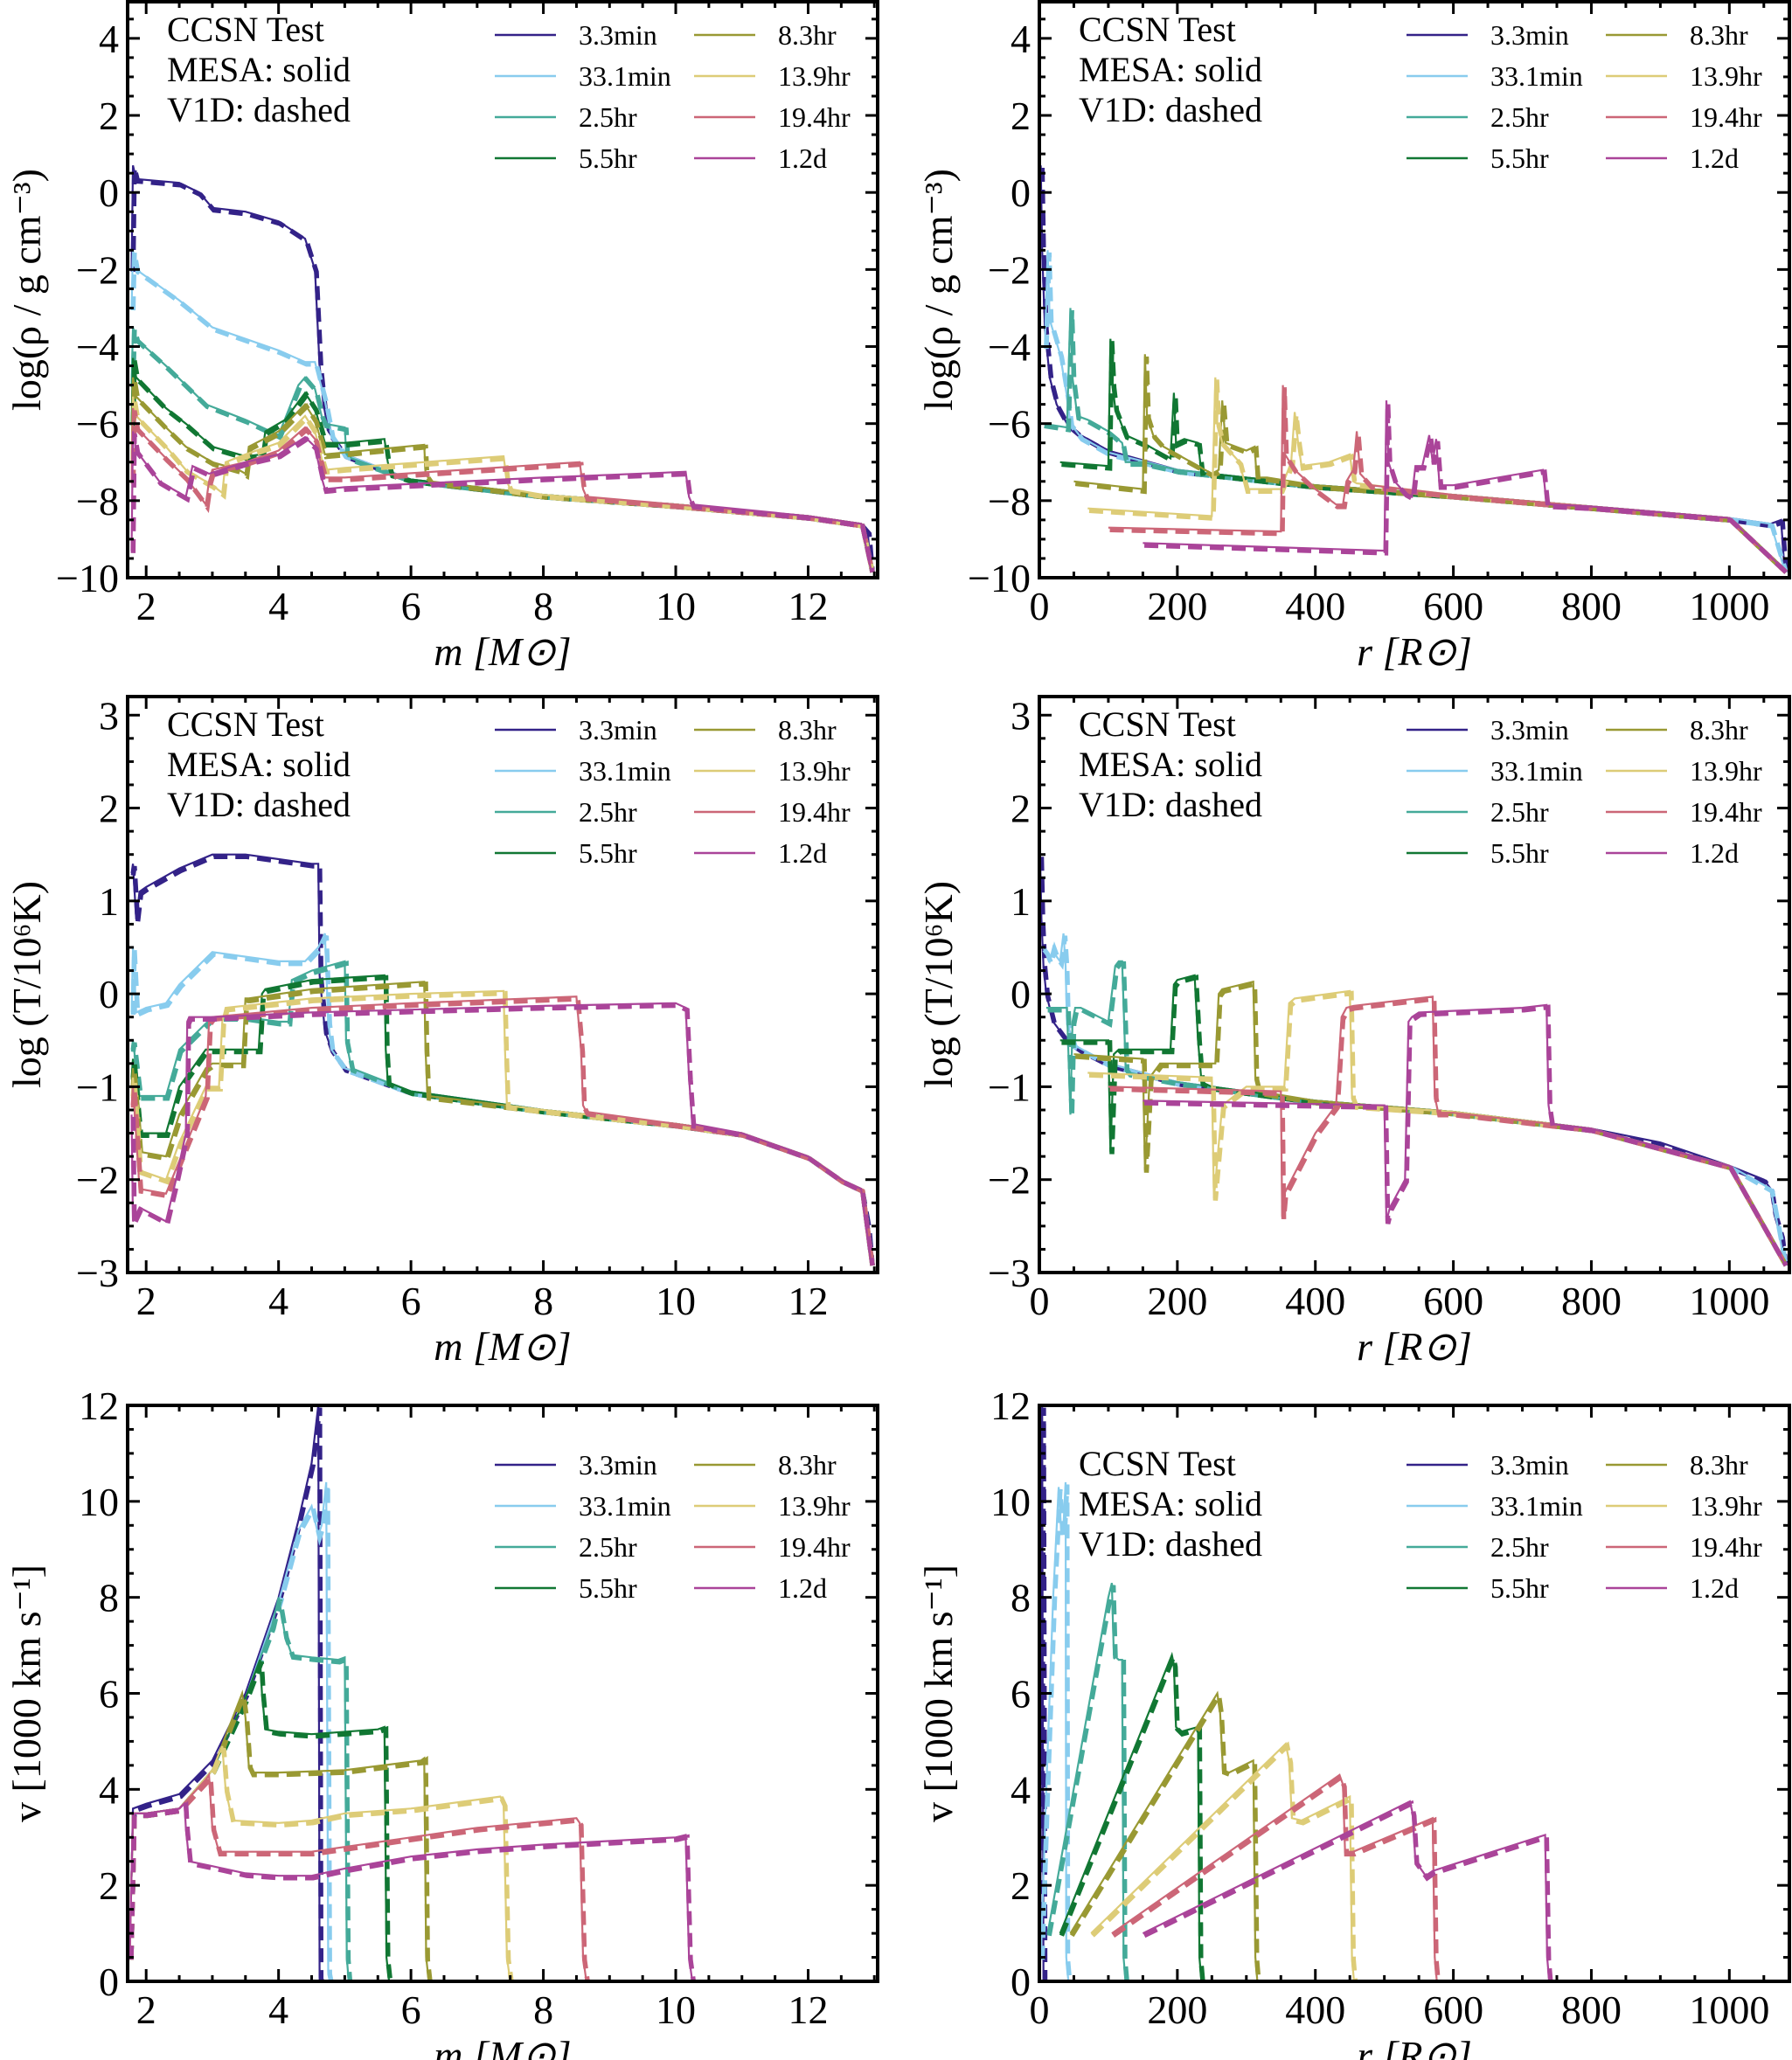 This screenshot has width=1792, height=2060. I want to click on y-tick-label: 8, so click(1021, 1598).